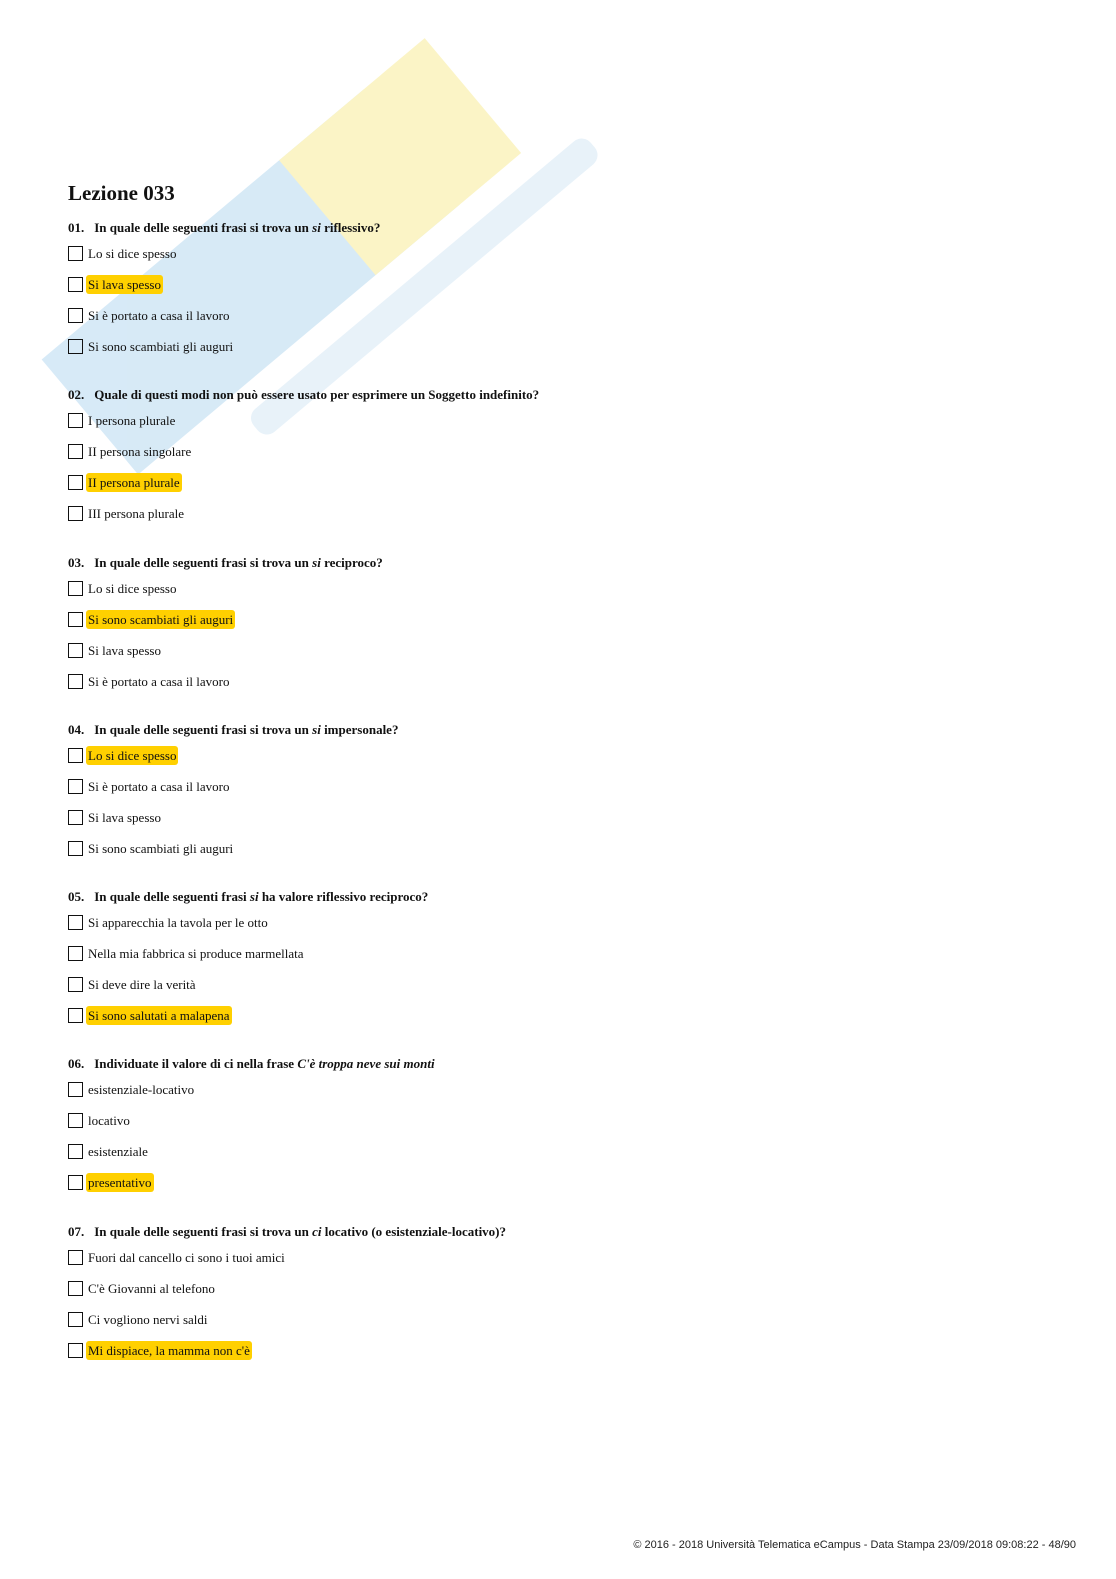 The image size is (1116, 1579). What do you see at coordinates (196, 1063) in the screenshot?
I see `question-text-main: Individuate il valore di ci nella frase` at bounding box center [196, 1063].